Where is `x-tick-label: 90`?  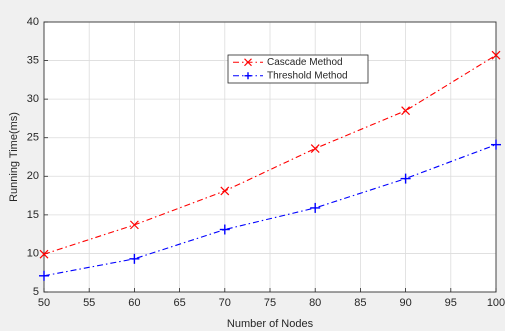
x-tick-label: 90 is located at coordinates (405, 303).